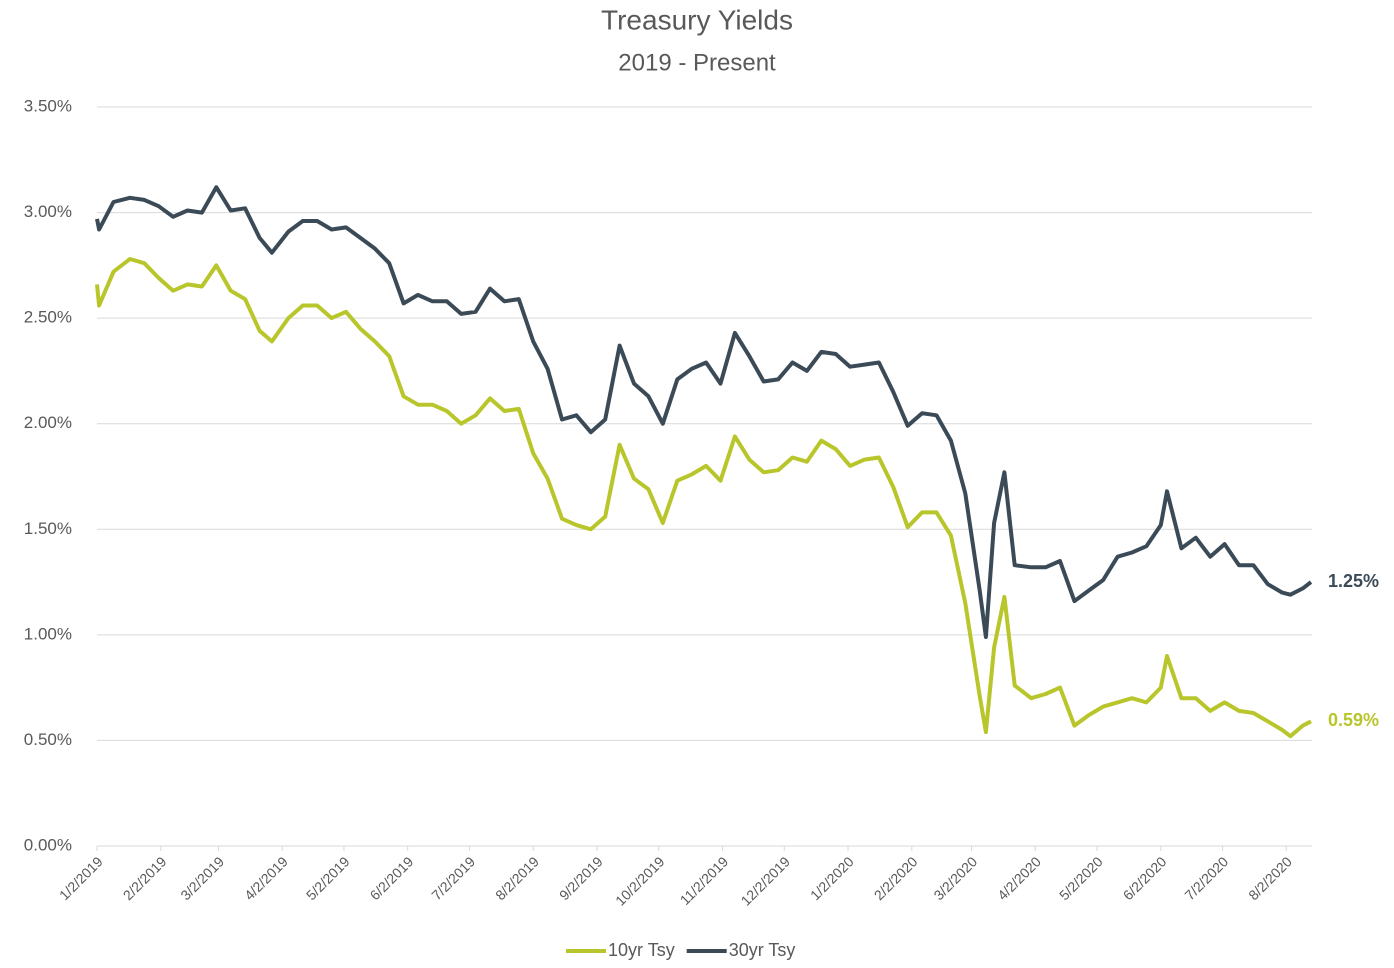 The image size is (1394, 968). Describe the element at coordinates (1270, 878) in the screenshot. I see `x-tick-label: 8/2/2020` at that location.